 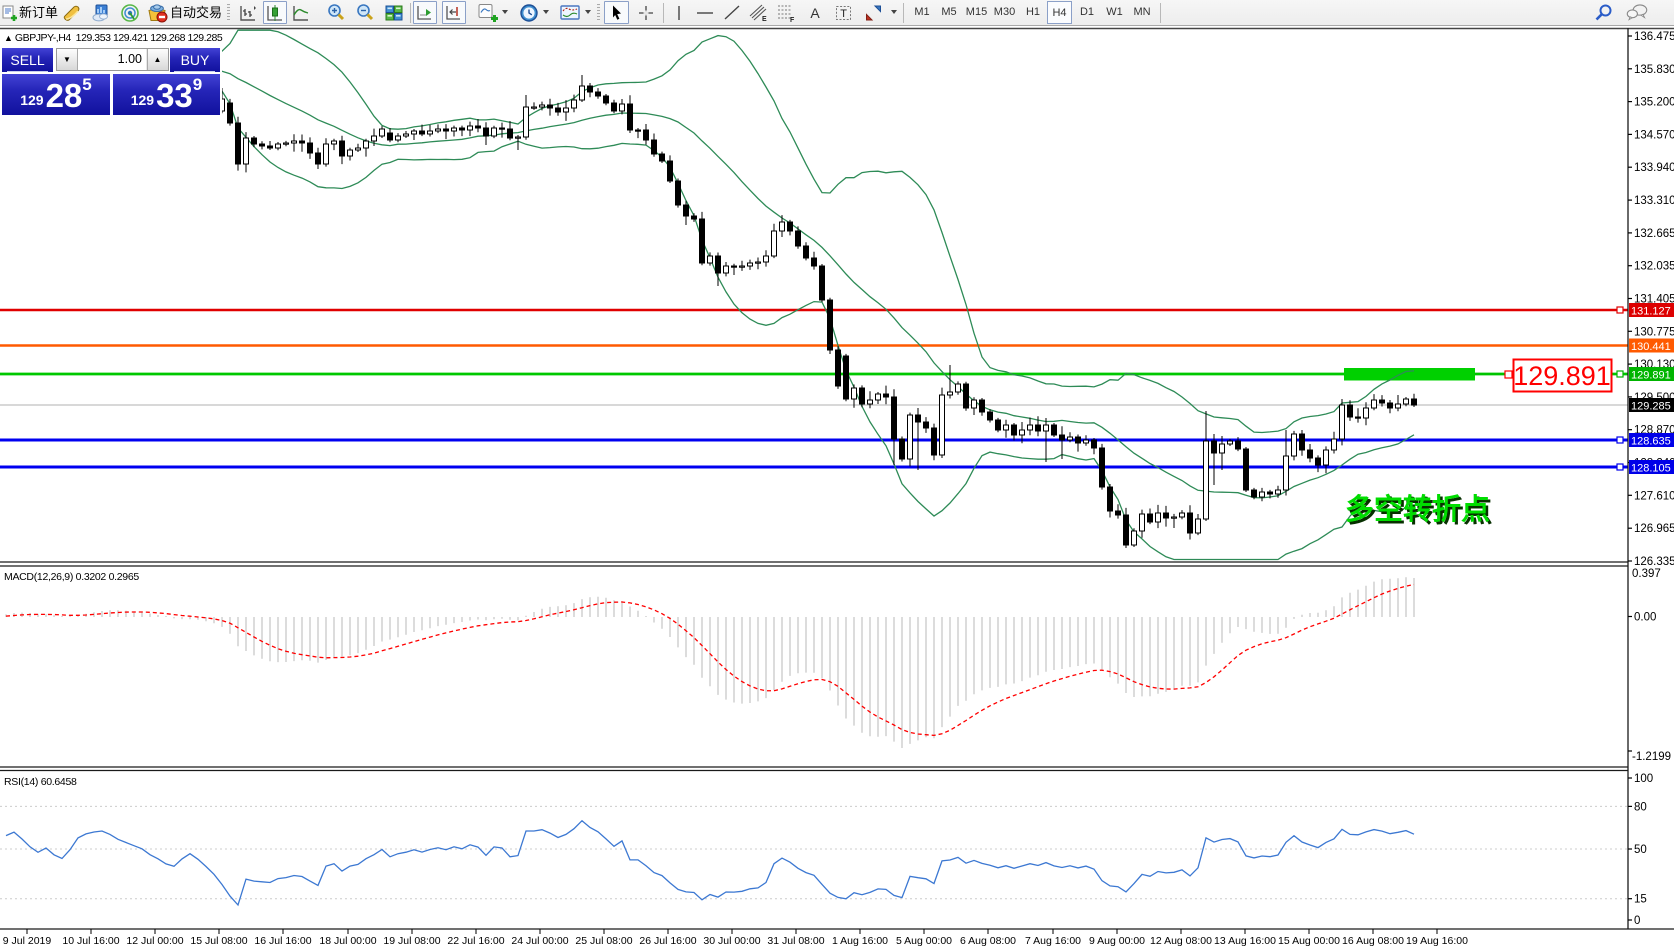 What do you see at coordinates (1309, 941) in the screenshot?
I see `svg-text: 15 Aug 00:00` at bounding box center [1309, 941].